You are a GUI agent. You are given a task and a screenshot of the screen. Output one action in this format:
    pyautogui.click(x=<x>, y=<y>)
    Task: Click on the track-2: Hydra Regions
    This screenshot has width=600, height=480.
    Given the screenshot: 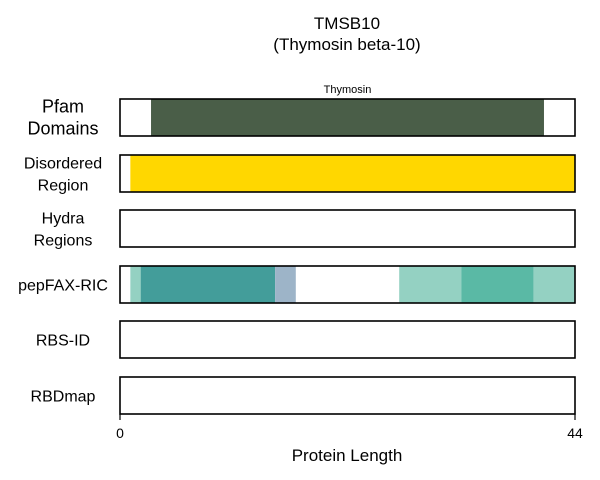 What is the action you would take?
    pyautogui.click(x=305, y=229)
    